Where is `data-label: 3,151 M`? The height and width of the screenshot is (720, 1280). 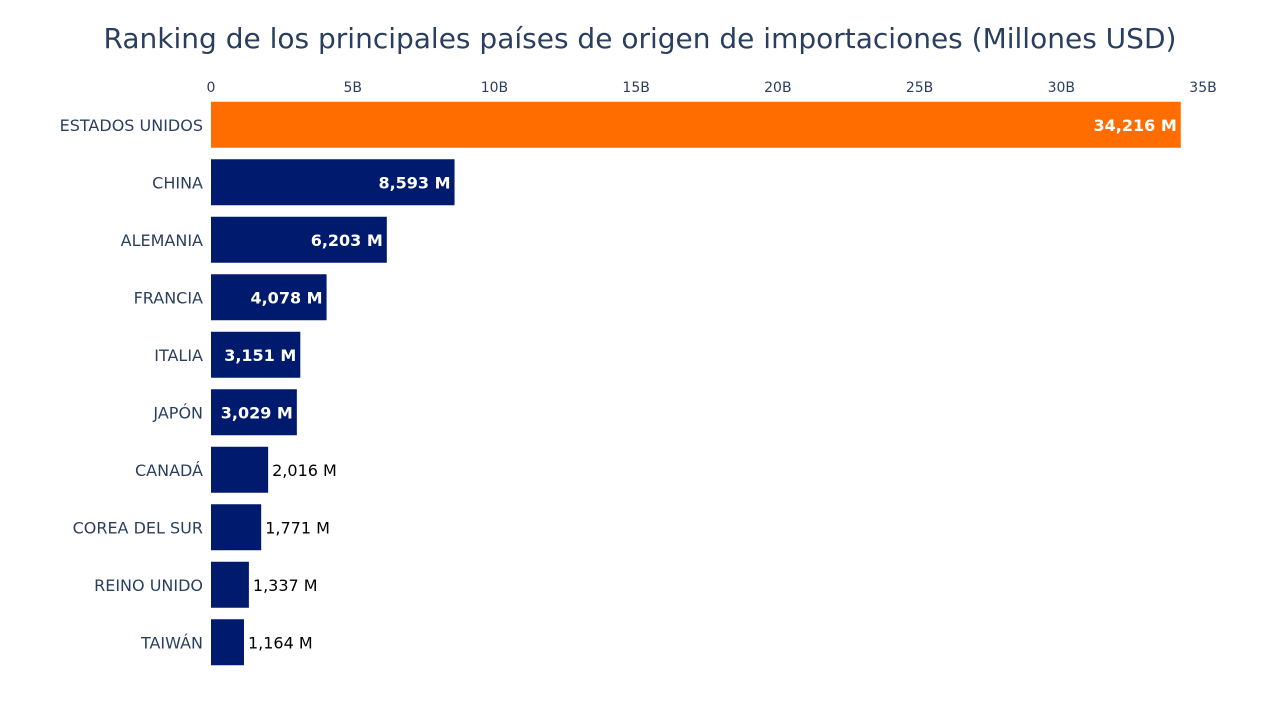
data-label: 3,151 M is located at coordinates (260, 355).